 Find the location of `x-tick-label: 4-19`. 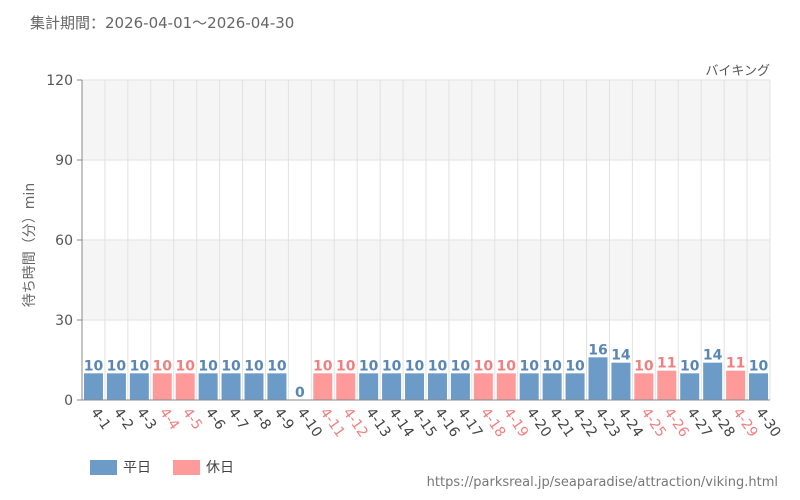

x-tick-label: 4-19 is located at coordinates (515, 422).